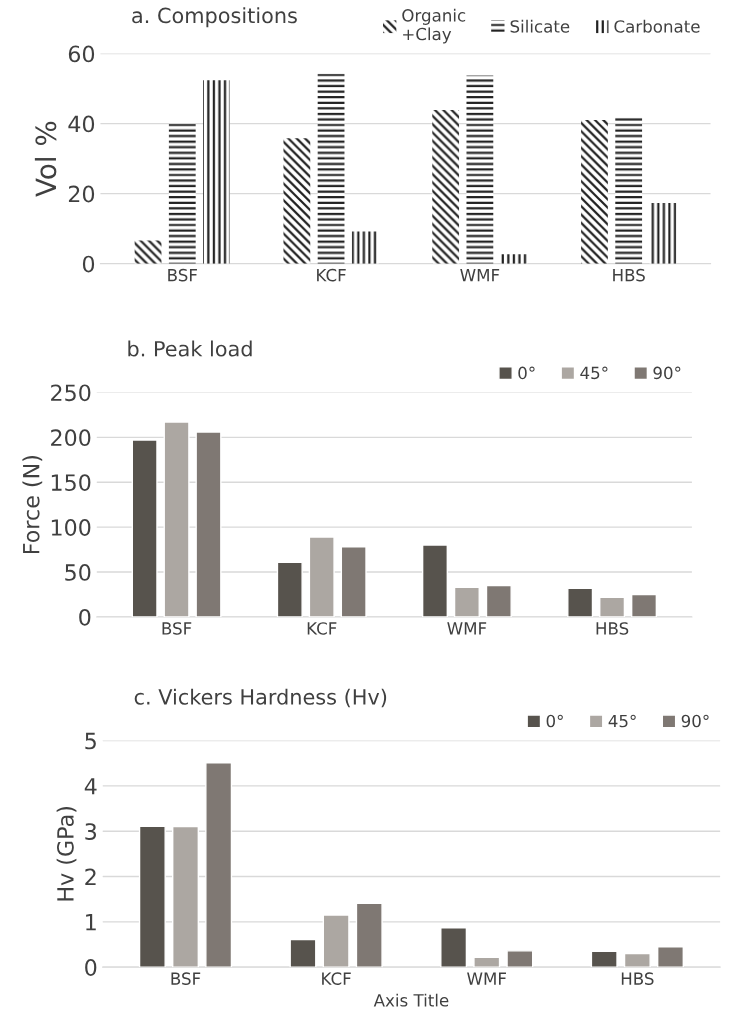 The image size is (744, 1030). I want to click on y-tick-label: 250, so click(71, 393).